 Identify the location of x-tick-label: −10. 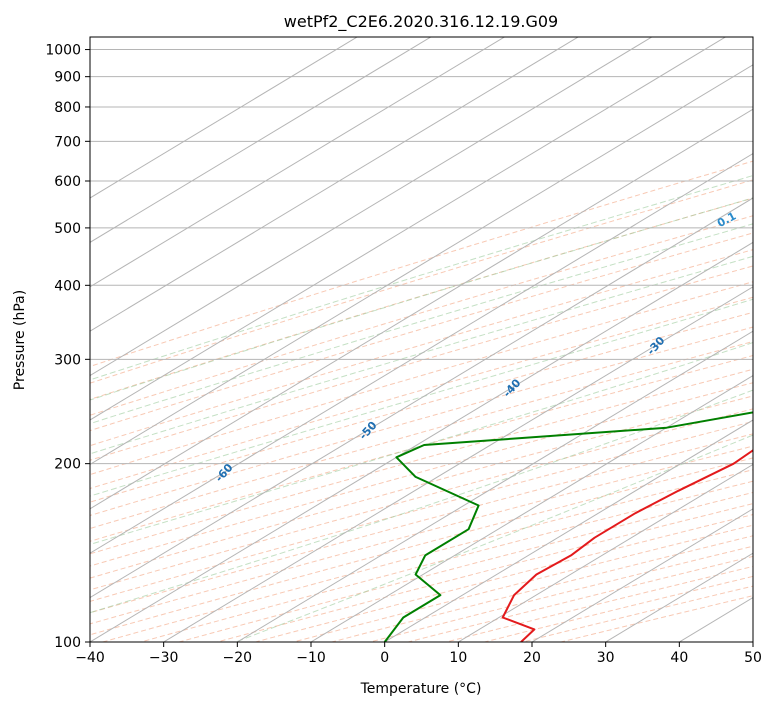
(311, 658).